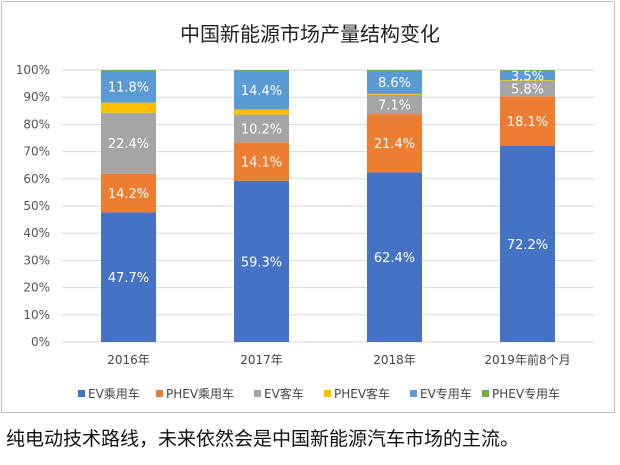 The height and width of the screenshot is (465, 620). What do you see at coordinates (362, 393) in the screenshot?
I see `legend-label: PHEV客车` at bounding box center [362, 393].